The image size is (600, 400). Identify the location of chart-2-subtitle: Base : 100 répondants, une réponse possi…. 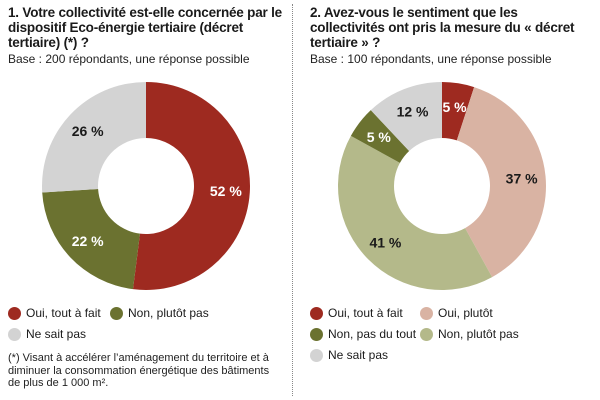
(431, 59).